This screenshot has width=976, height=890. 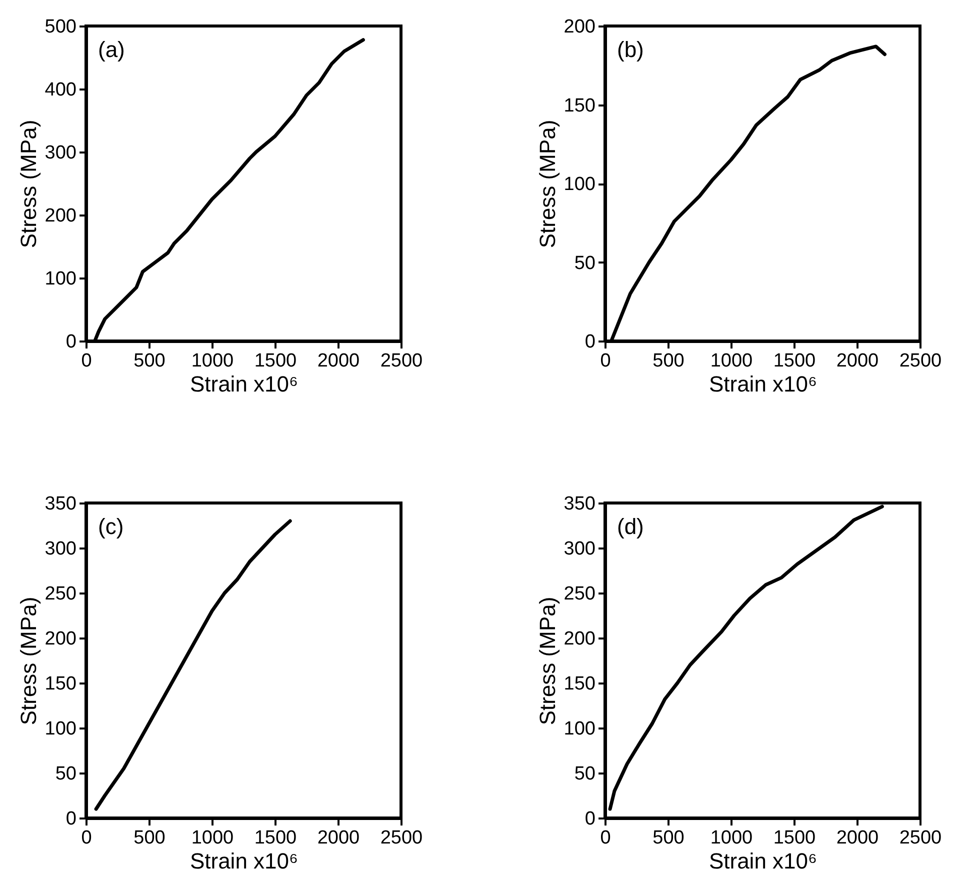 I want to click on annotation: (b), so click(x=630, y=49).